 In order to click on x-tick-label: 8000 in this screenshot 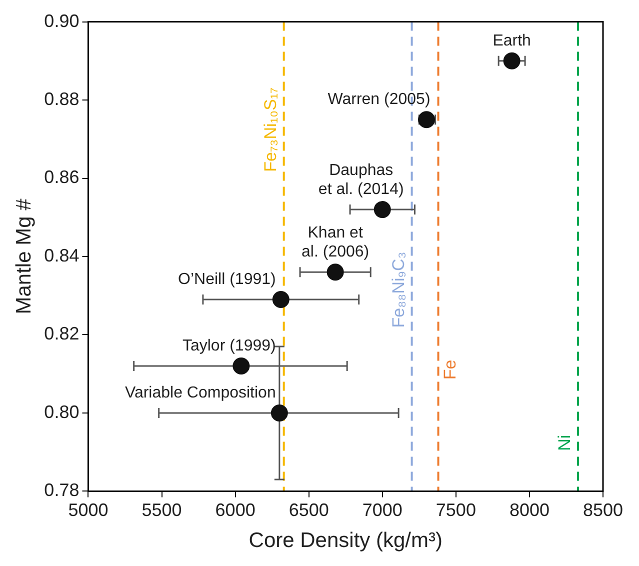, I will do `click(529, 510)`.